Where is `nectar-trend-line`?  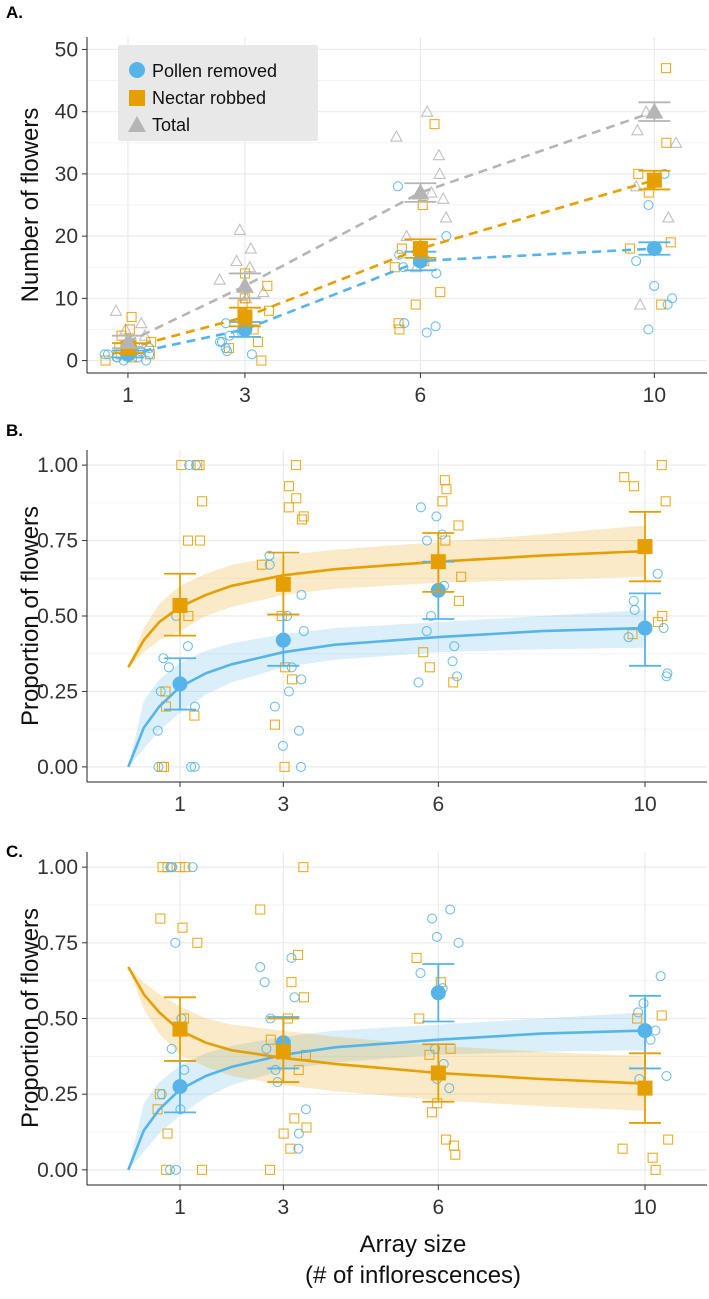
nectar-trend-line is located at coordinates (391, 264).